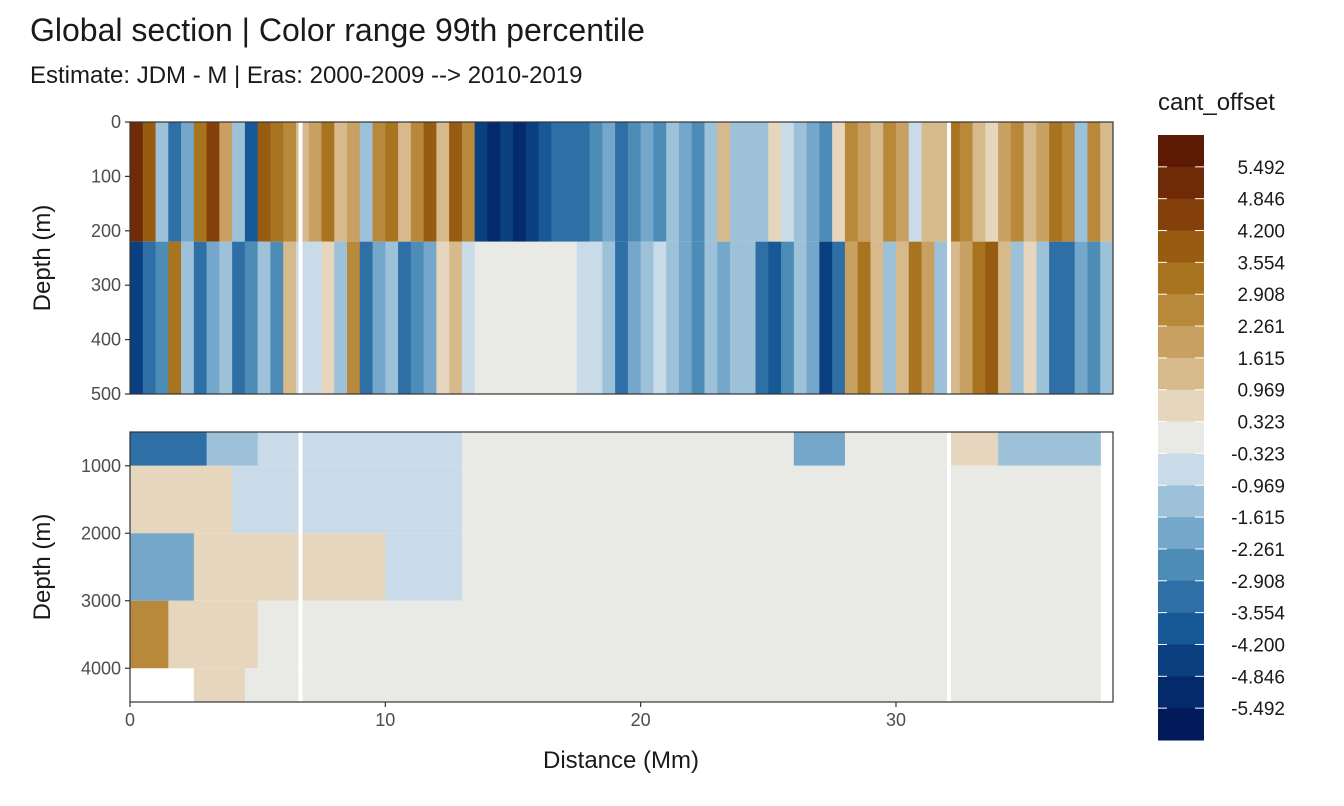 This screenshot has width=1344, height=806. Describe the element at coordinates (116, 122) in the screenshot. I see `y-tick-label-upper: 0` at that location.